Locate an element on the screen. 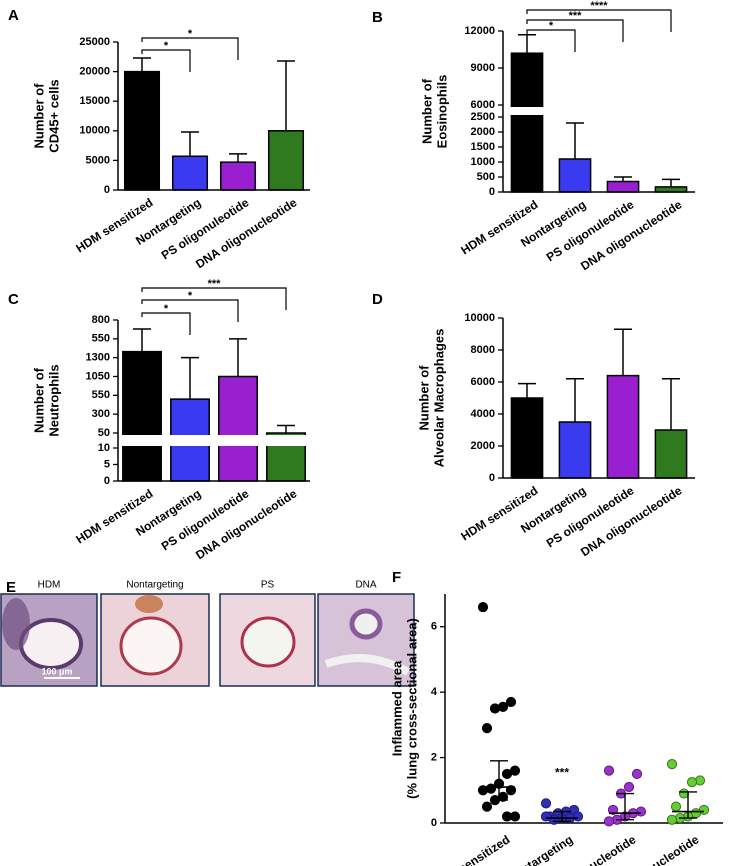 Image resolution: width=738 pixels, height=866 pixels. y-axis-label: Eosinophils is located at coordinates (441, 112).